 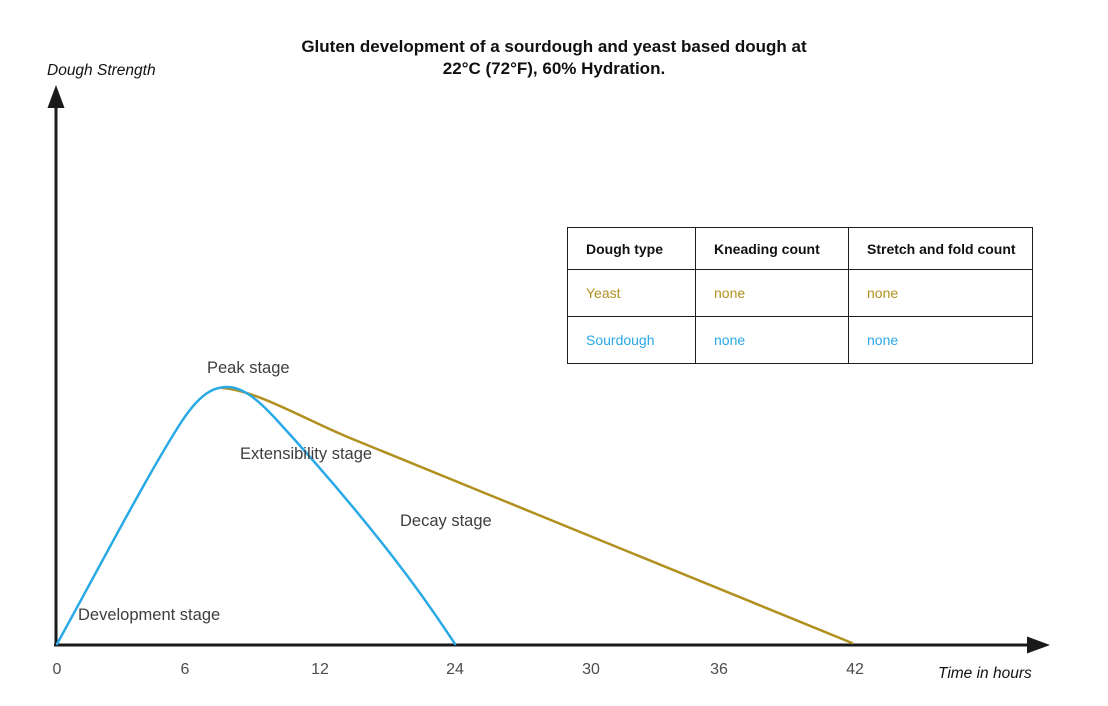 I want to click on x-axis-label: Time in hours, so click(x=985, y=673).